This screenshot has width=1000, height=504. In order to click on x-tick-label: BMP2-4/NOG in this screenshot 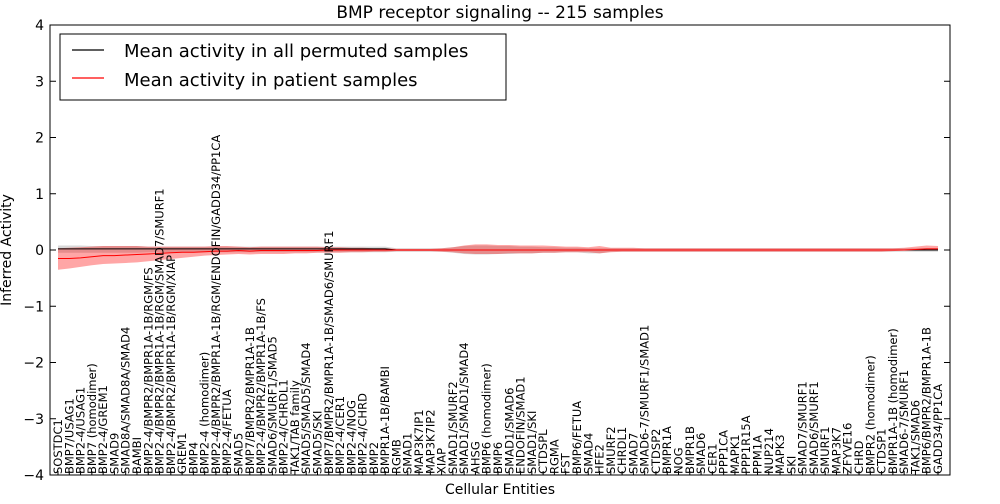, I will do `click(351, 437)`.